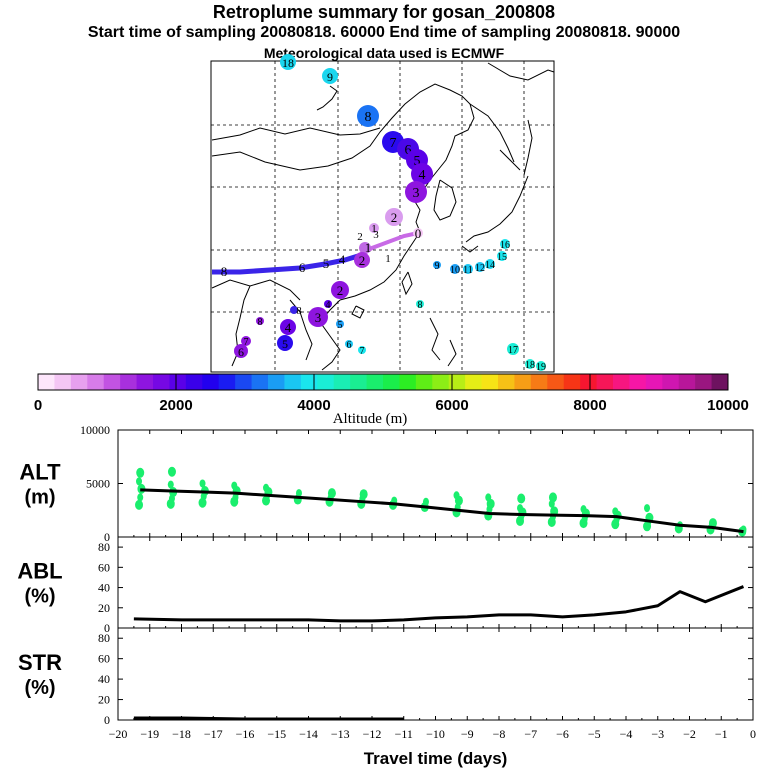 This screenshot has width=768, height=768. What do you see at coordinates (530, 734) in the screenshot?
I see `x-tick-label: −7` at bounding box center [530, 734].